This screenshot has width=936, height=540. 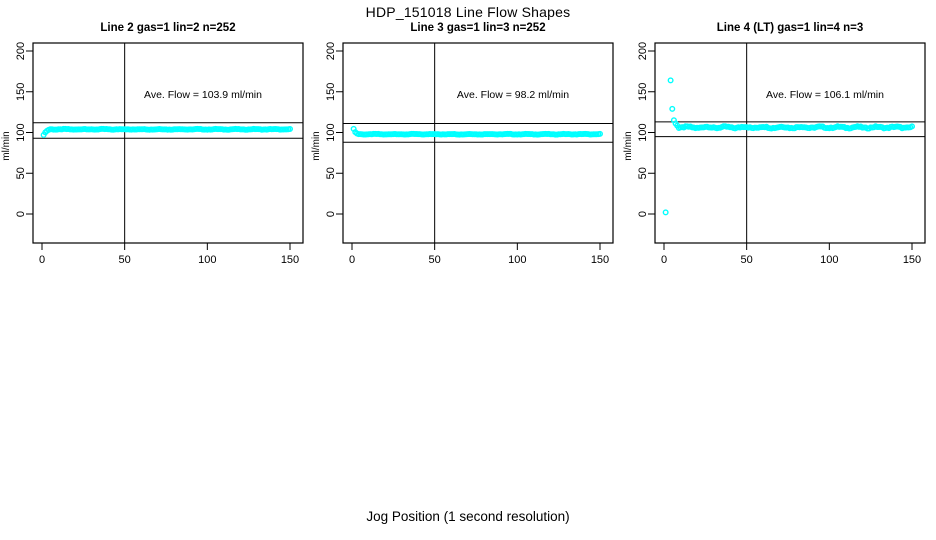 What do you see at coordinates (468, 516) in the screenshot?
I see `x-axis-label: Jog Position (1 second resolution)` at bounding box center [468, 516].